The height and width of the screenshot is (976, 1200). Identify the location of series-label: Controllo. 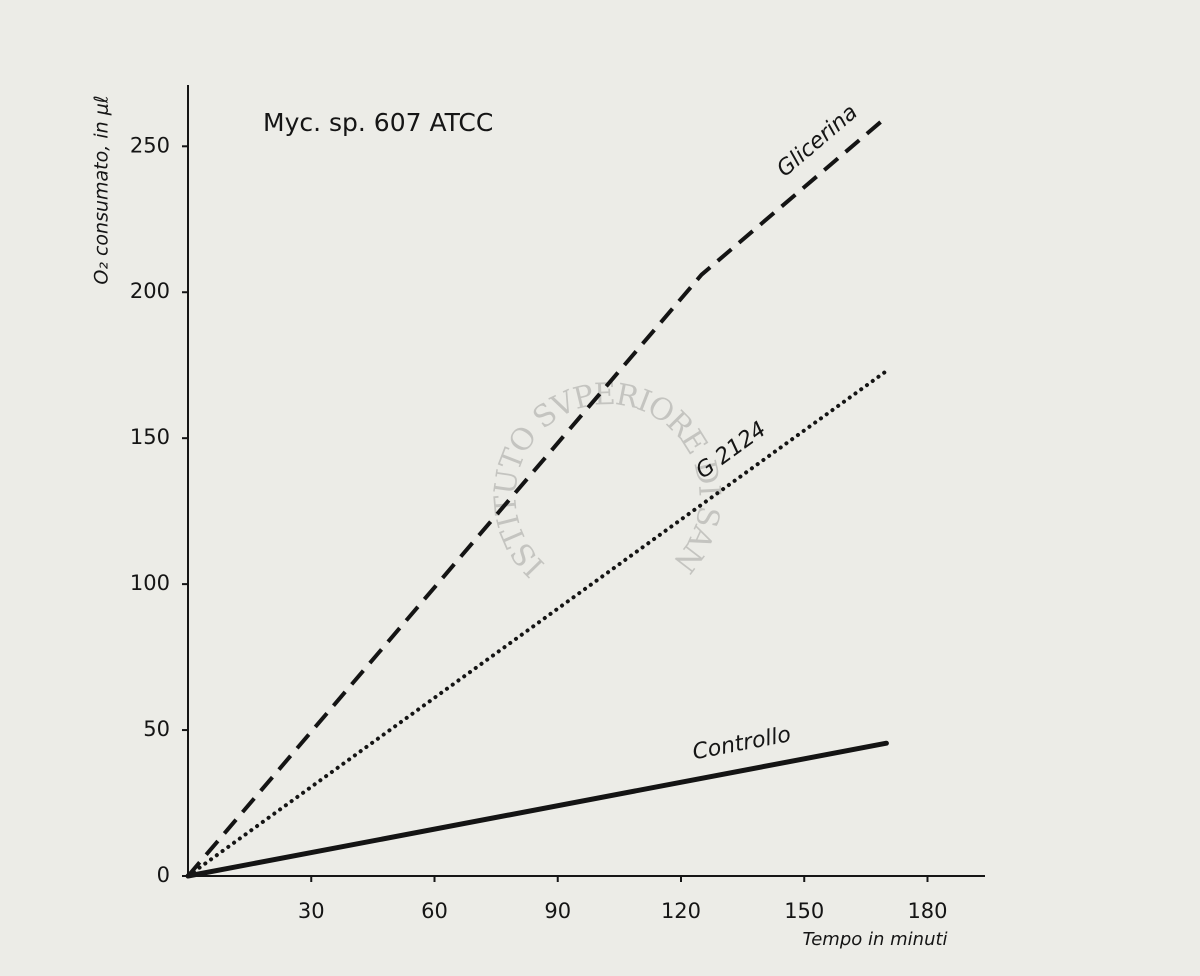
(742, 743).